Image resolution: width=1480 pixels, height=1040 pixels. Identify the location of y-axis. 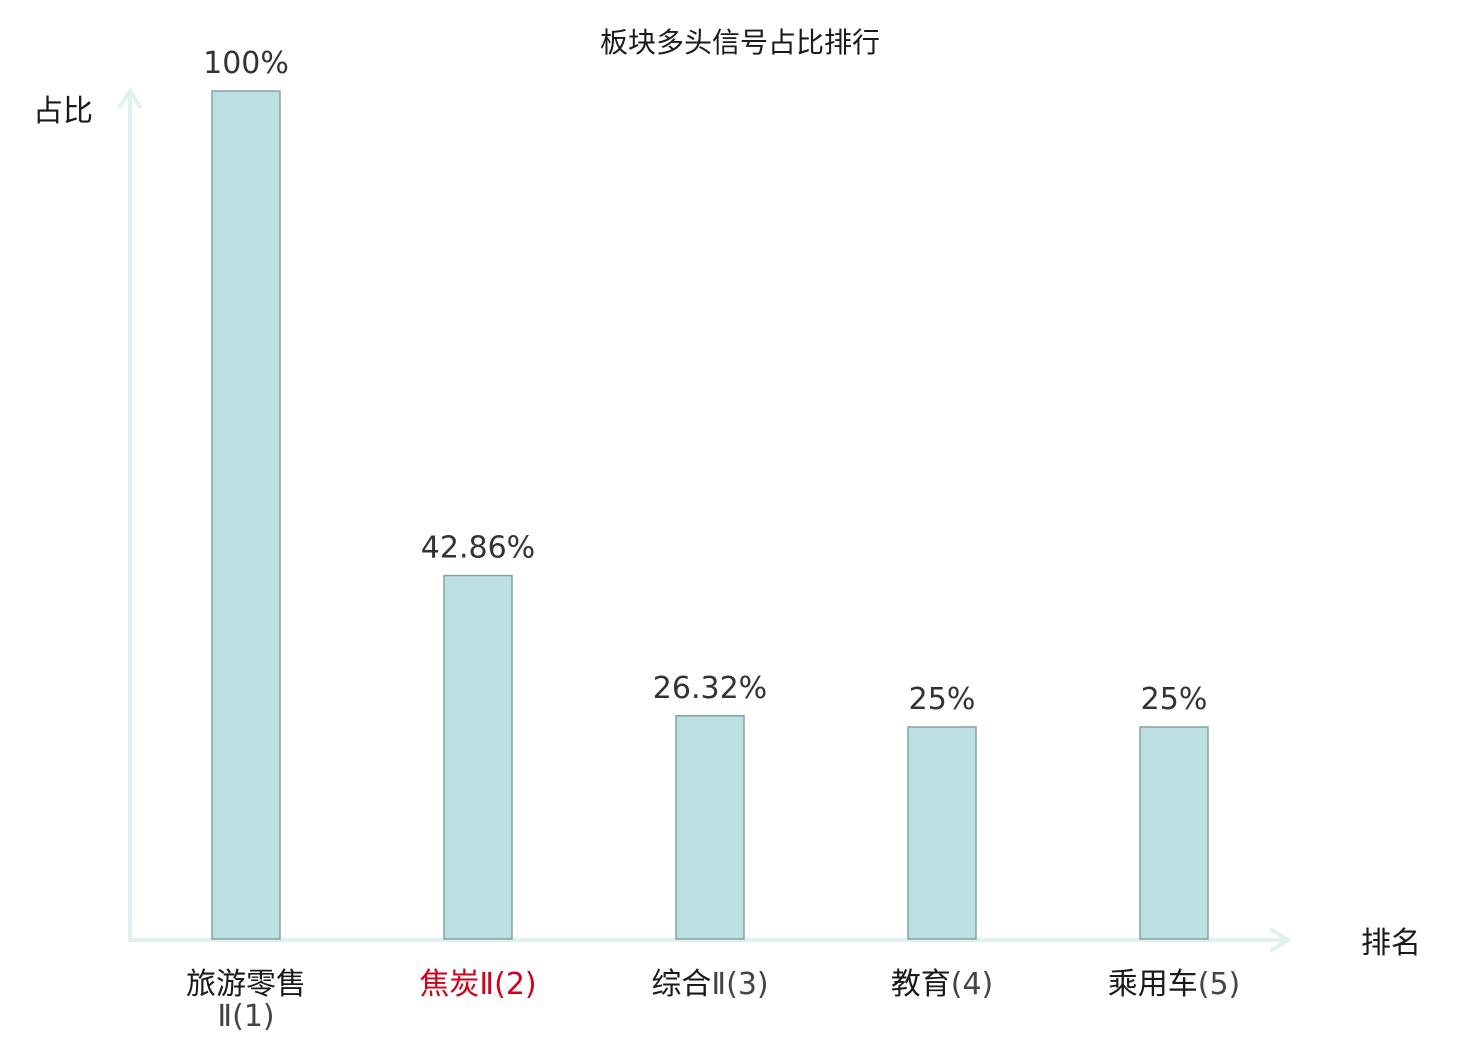
(130, 513).